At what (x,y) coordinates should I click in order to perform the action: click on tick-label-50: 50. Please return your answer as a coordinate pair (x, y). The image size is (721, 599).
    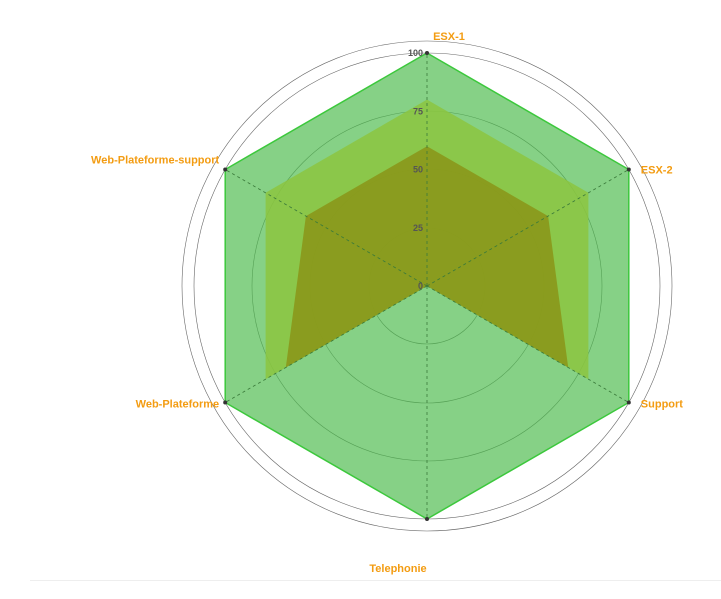
    Looking at the image, I should click on (418, 170).